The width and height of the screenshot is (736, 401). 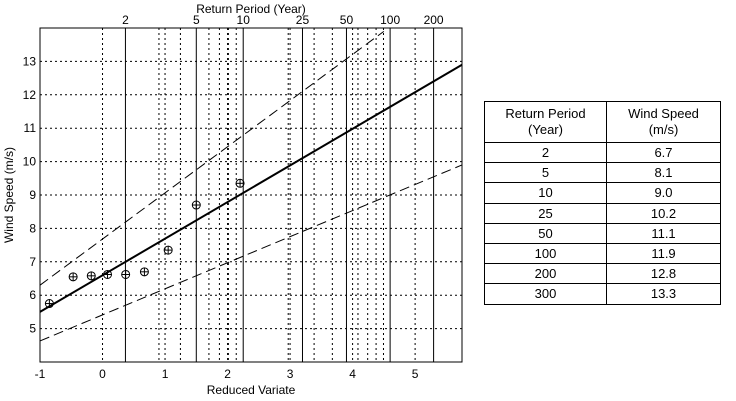 What do you see at coordinates (40, 374) in the screenshot?
I see `x-tick-label: -1` at bounding box center [40, 374].